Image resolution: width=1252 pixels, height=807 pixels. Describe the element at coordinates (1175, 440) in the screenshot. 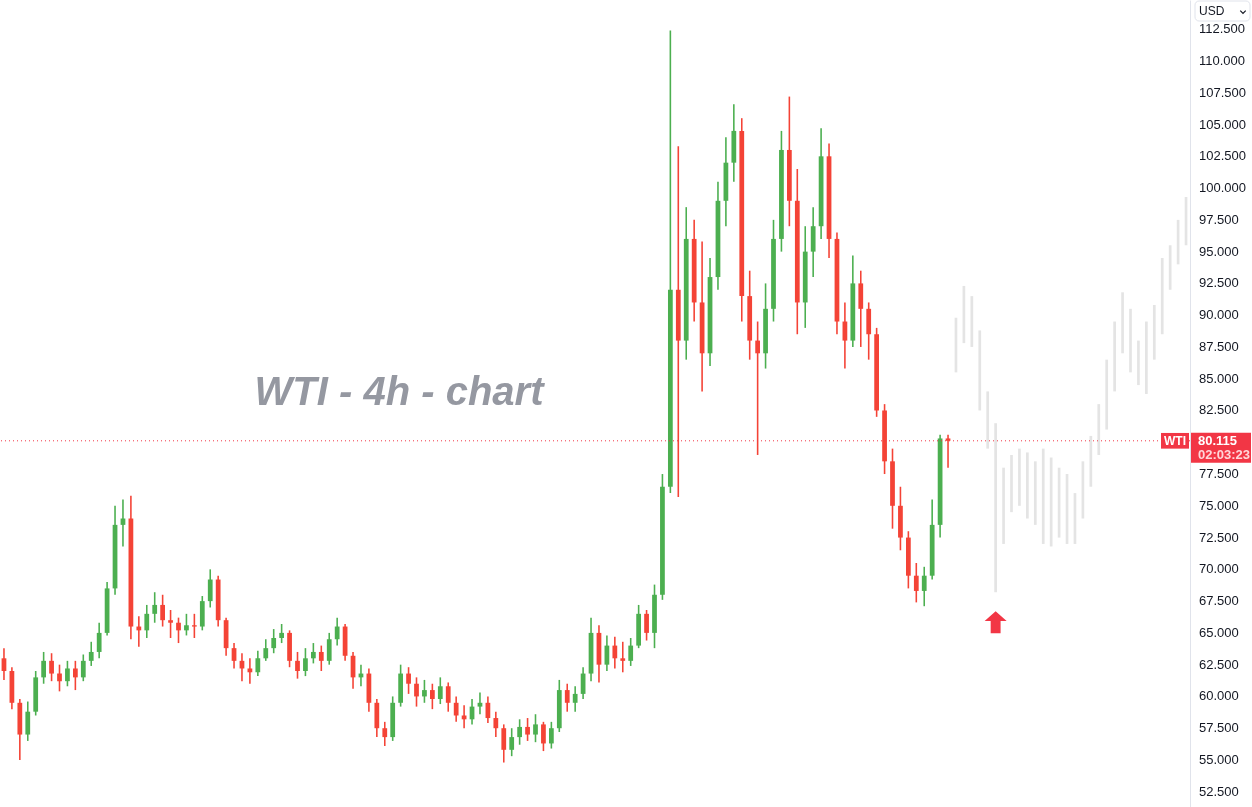

I see `ref-line-label: WTI` at that location.